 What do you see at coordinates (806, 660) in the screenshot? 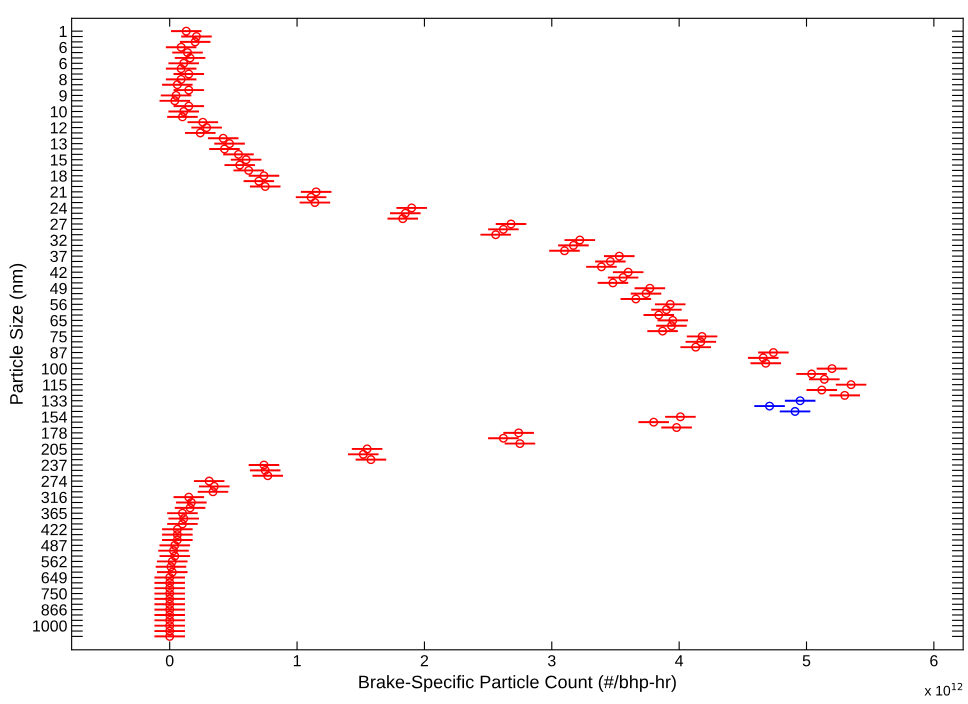
I see `x-tick-label: 5` at bounding box center [806, 660].